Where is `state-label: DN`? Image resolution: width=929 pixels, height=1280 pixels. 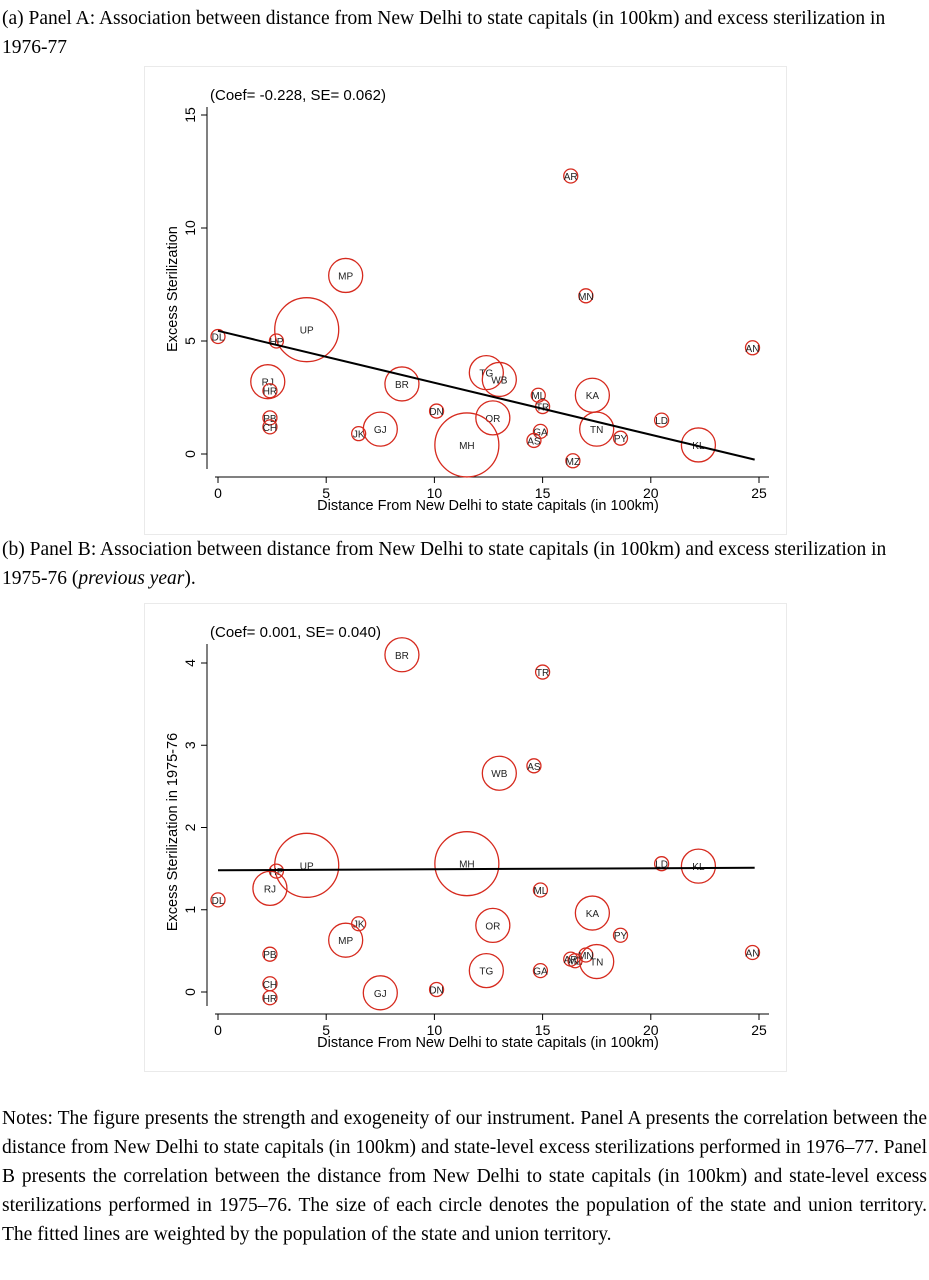
state-label: DN is located at coordinates (436, 412).